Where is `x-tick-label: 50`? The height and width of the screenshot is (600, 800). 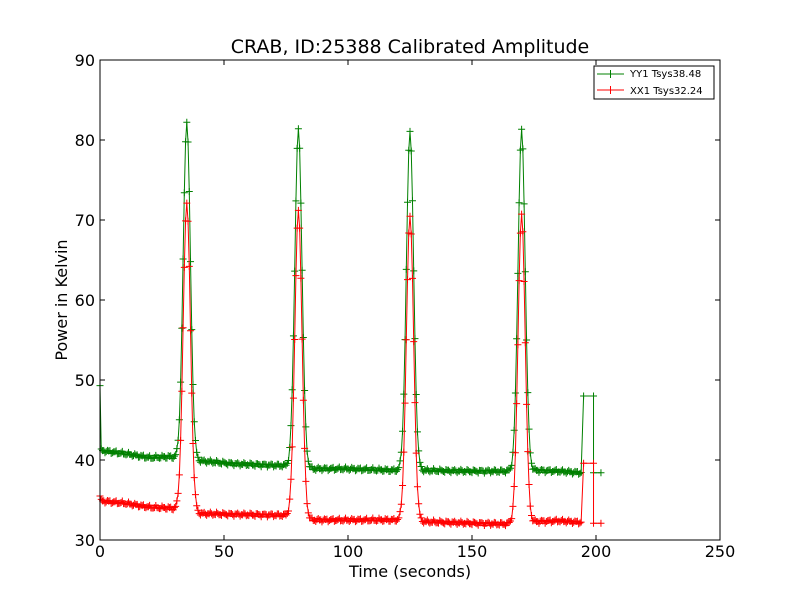
x-tick-label: 50 is located at coordinates (224, 551).